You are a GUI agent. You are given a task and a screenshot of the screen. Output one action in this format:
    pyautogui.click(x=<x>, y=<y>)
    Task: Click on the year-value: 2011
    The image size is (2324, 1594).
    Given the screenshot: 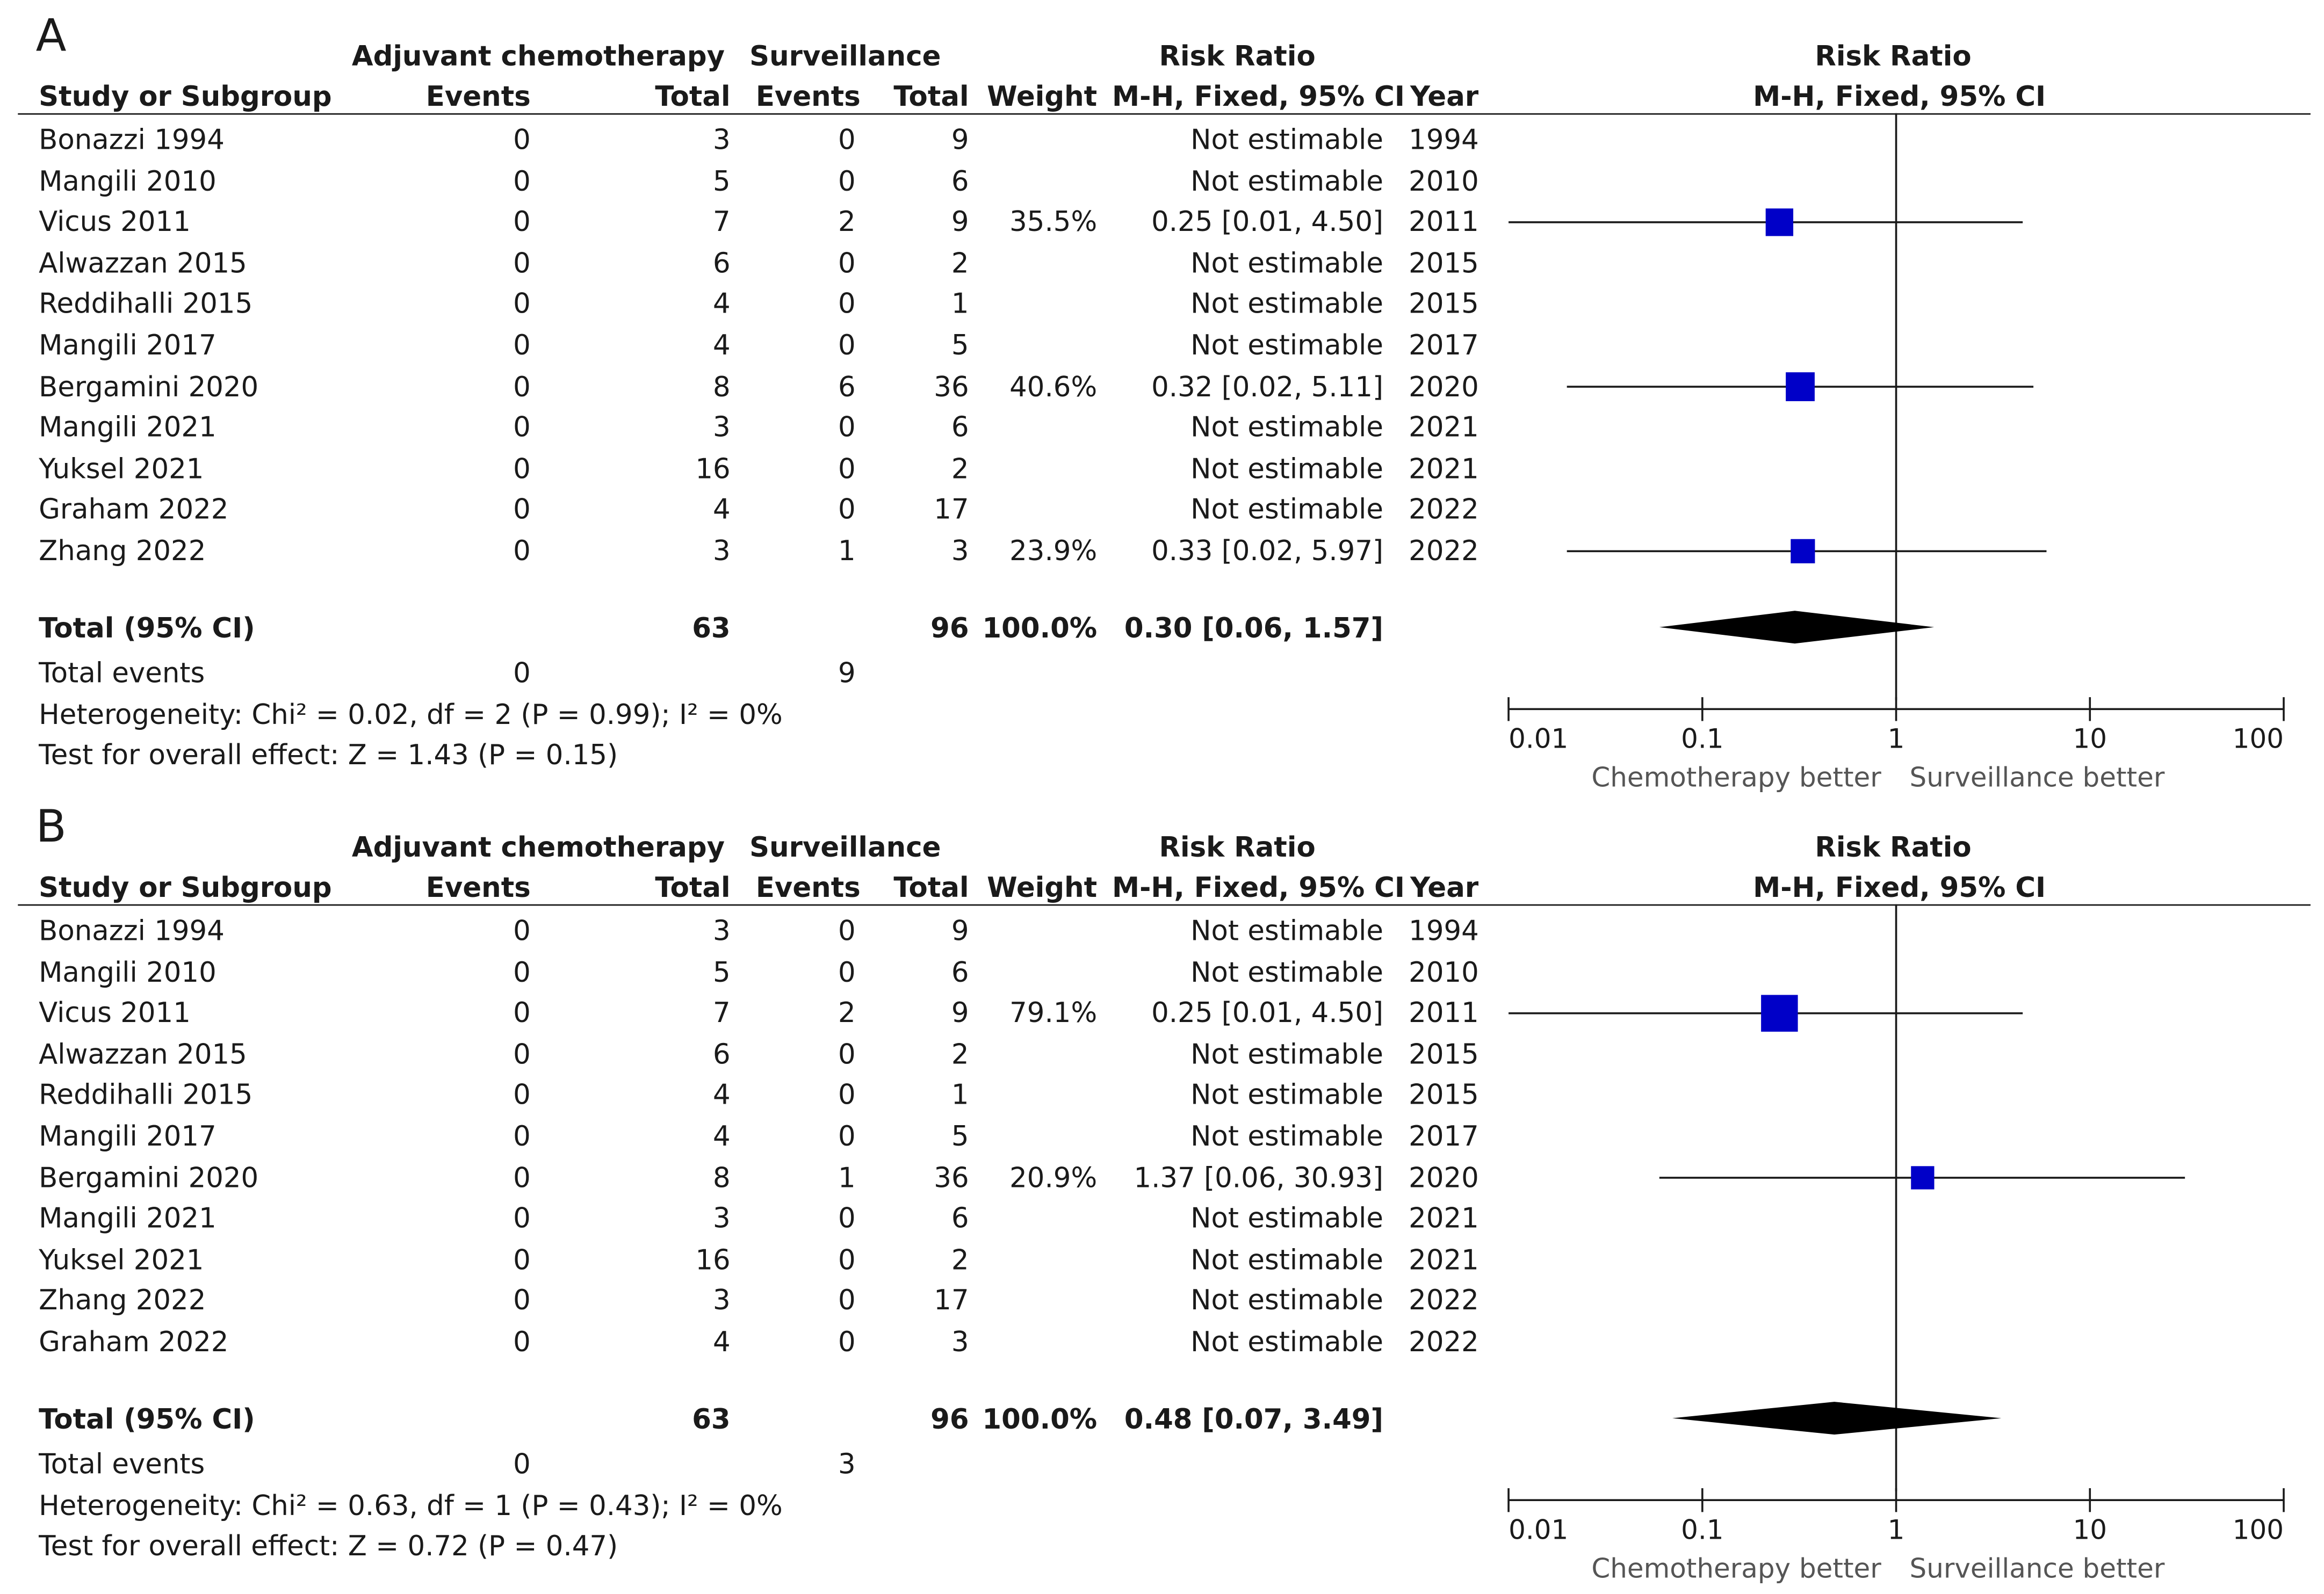 What is the action you would take?
    pyautogui.click(x=1444, y=223)
    